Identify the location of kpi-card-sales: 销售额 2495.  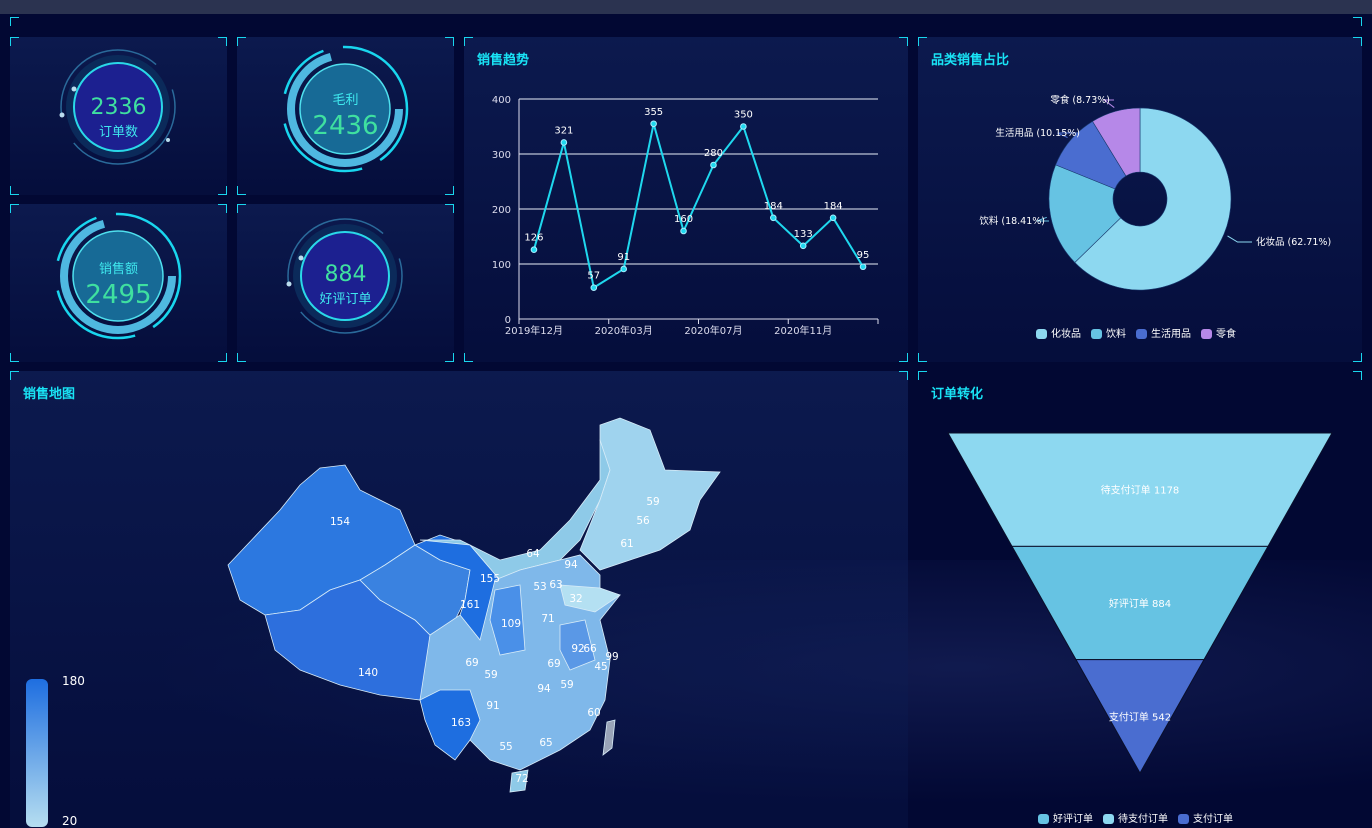
(118, 283).